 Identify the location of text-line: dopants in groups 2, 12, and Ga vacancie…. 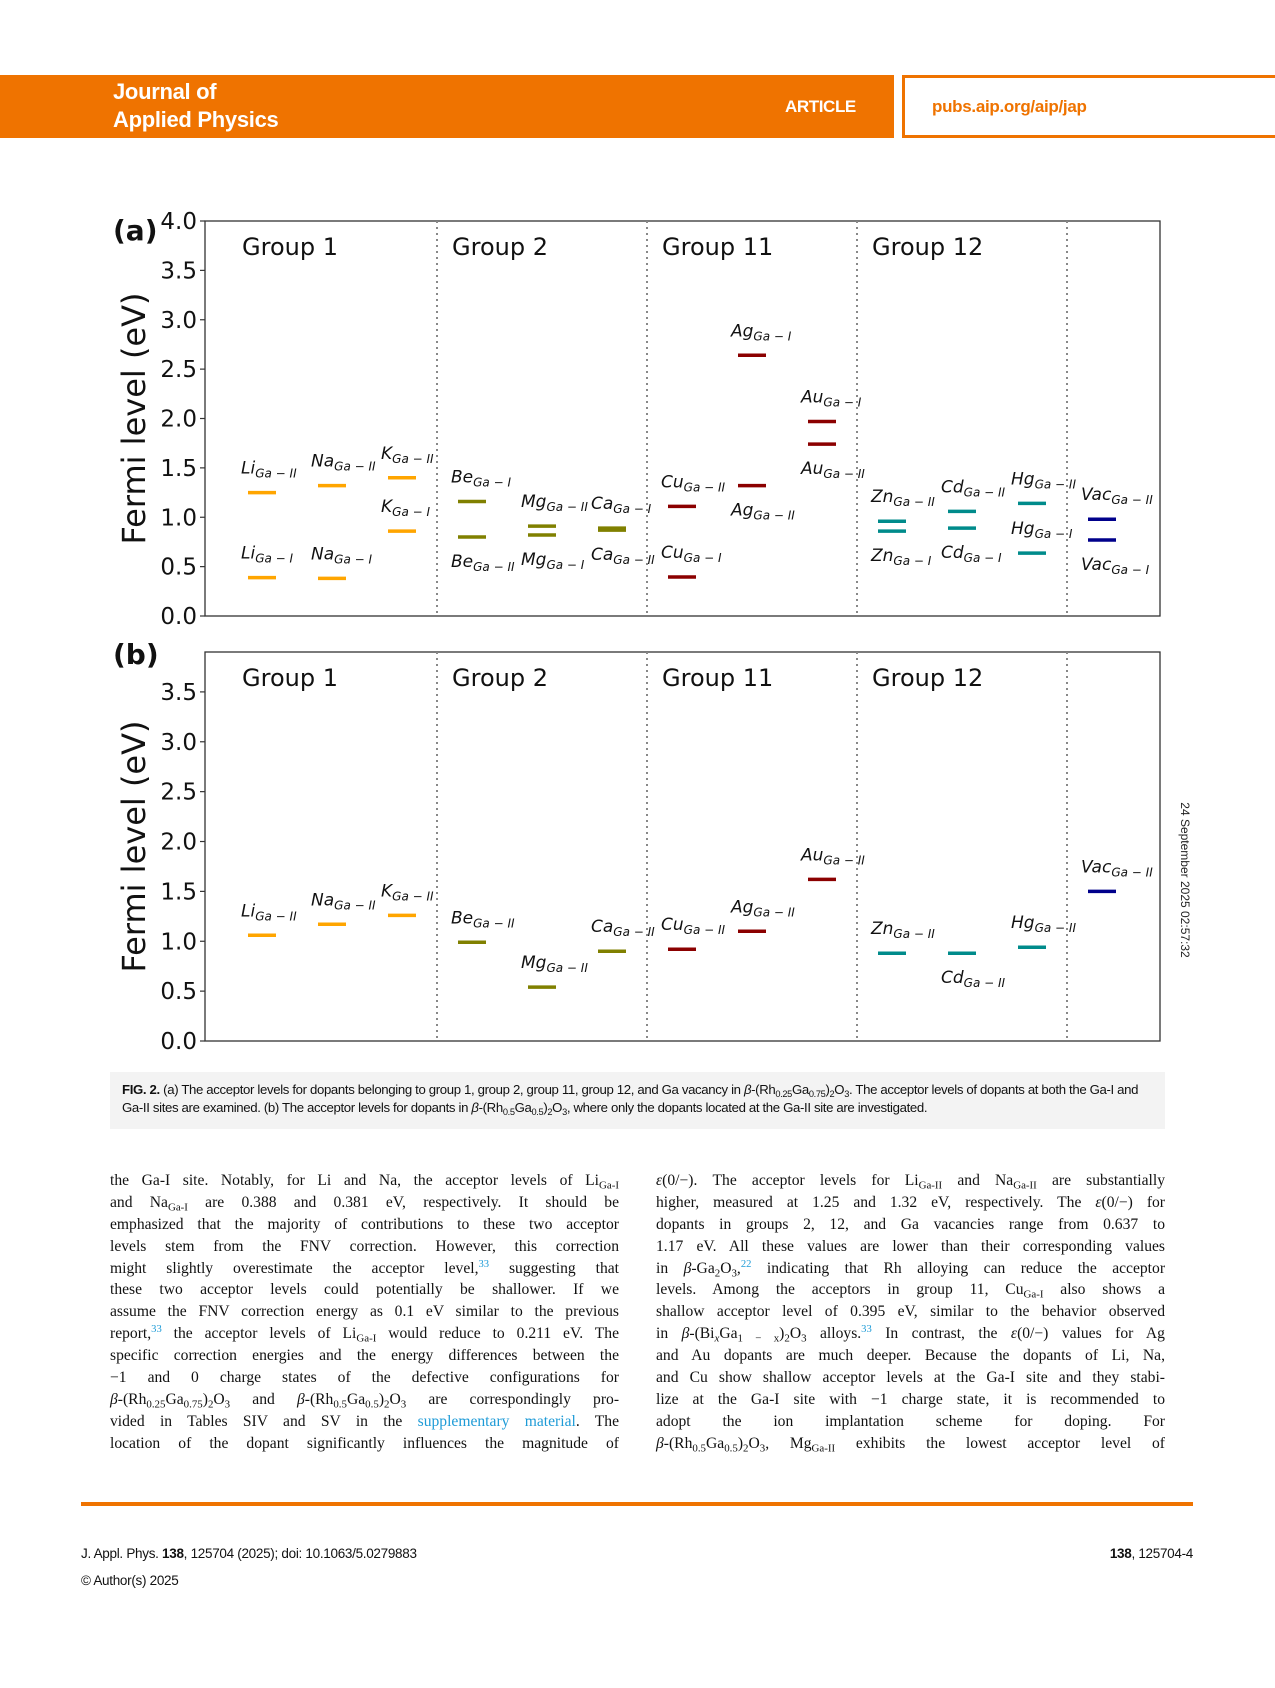
(910, 1225).